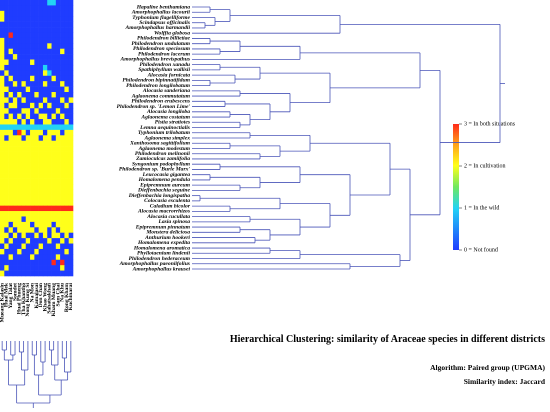 The image size is (550, 412). What do you see at coordinates (161, 269) in the screenshot?
I see `species-label: Amorphophallus krausei` at bounding box center [161, 269].